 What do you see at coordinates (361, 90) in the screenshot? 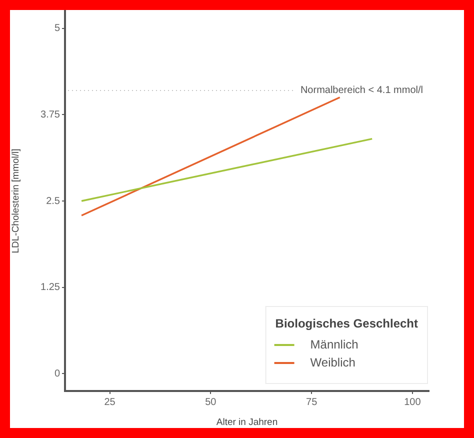
I see `ref-line-label: Normalbereich < 4.1 mmol/l` at bounding box center [361, 90].